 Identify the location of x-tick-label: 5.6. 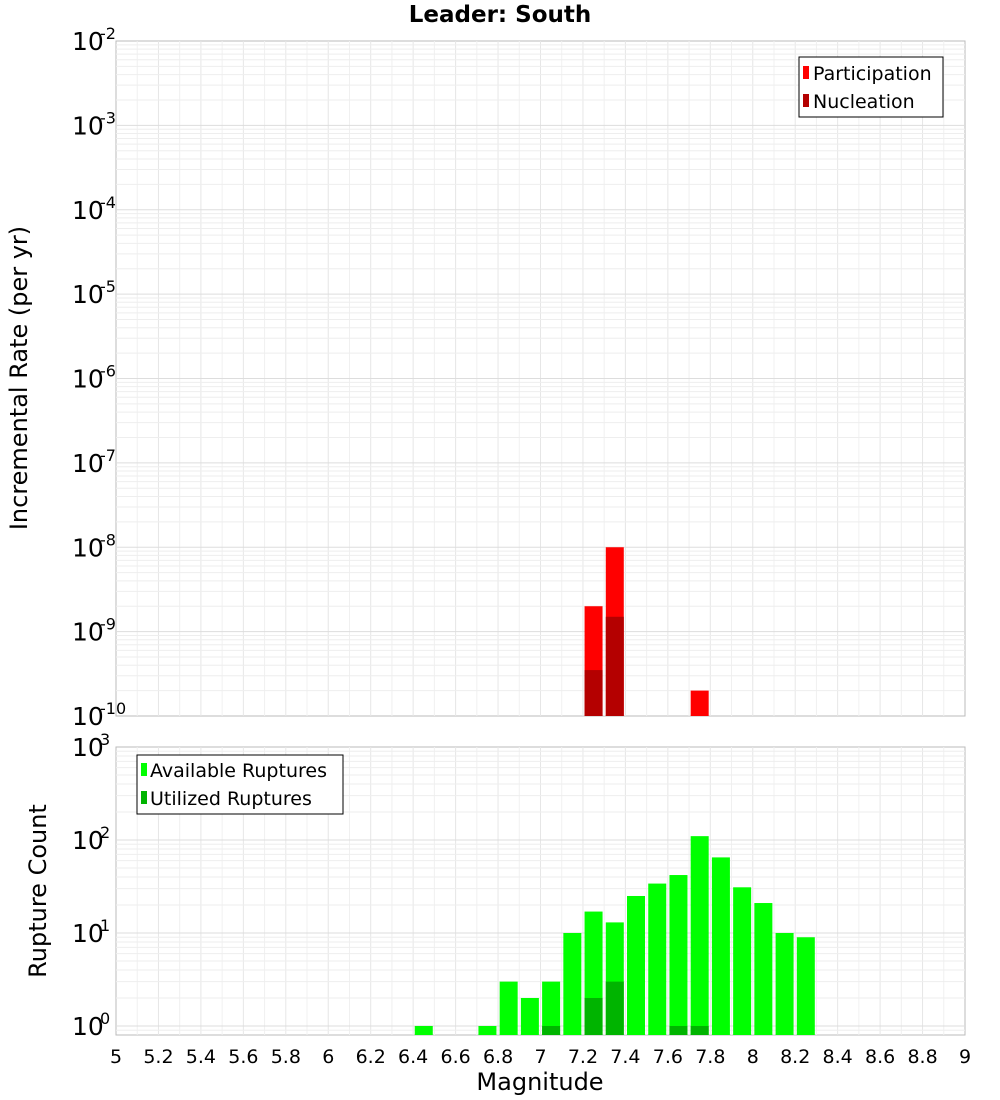
(243, 1057).